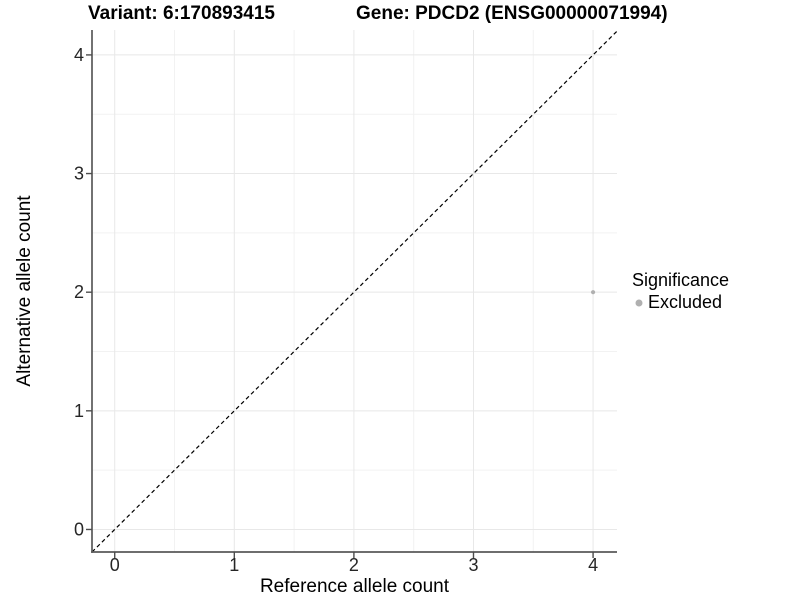  I want to click on legend-key, so click(639, 302).